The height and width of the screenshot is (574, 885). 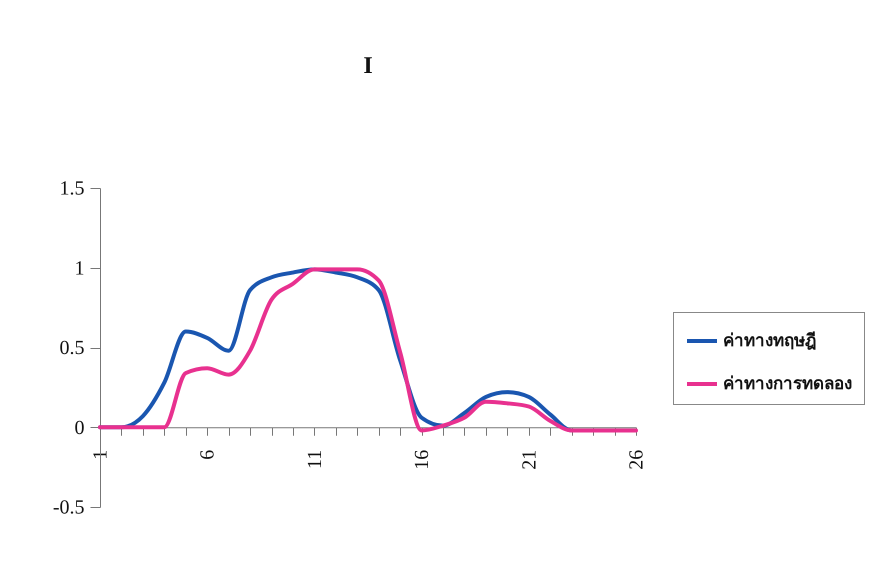 What do you see at coordinates (72, 348) in the screenshot?
I see `y-tick-label: 0.5` at bounding box center [72, 348].